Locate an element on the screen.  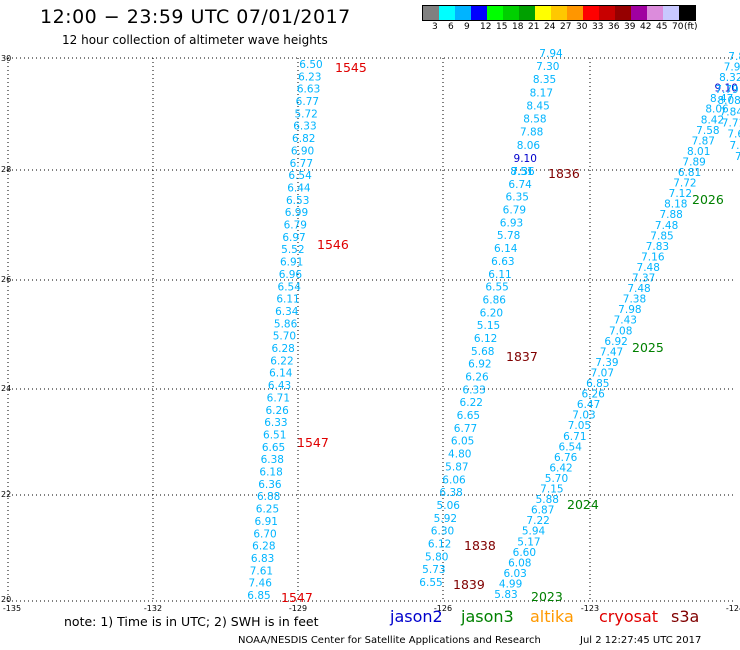
wave-height-value: 6.51 is located at coordinates (274, 435).